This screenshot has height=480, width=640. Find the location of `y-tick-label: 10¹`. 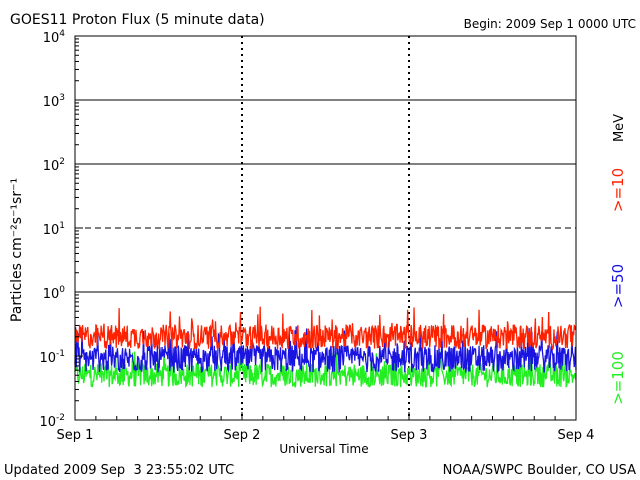

y-tick-label: 10¹ is located at coordinates (54, 229).